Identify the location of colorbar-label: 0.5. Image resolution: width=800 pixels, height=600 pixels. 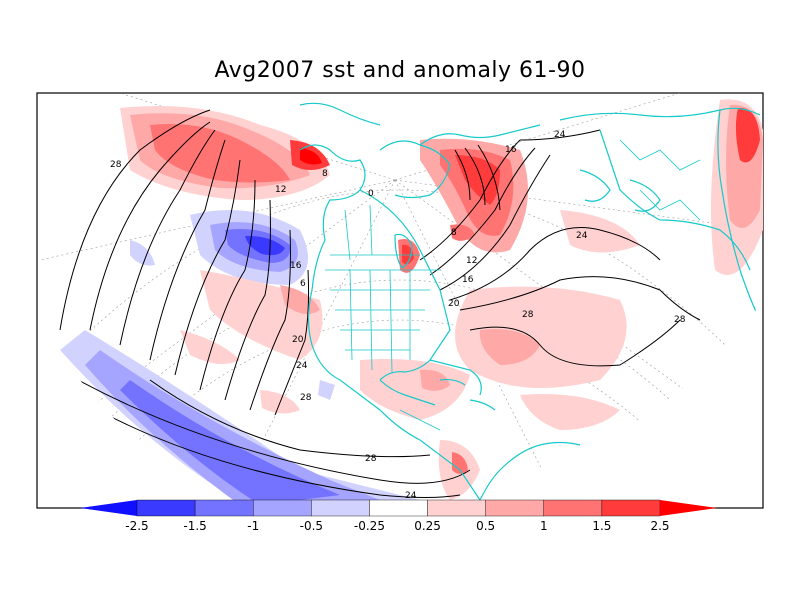
(485, 526).